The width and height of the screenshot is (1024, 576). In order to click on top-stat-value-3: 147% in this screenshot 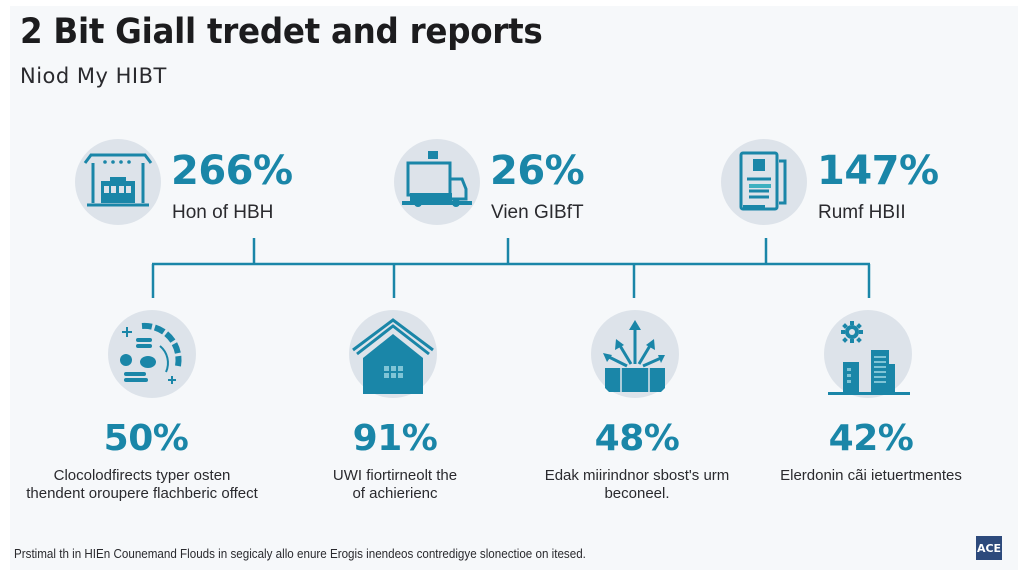, I will do `click(878, 171)`.